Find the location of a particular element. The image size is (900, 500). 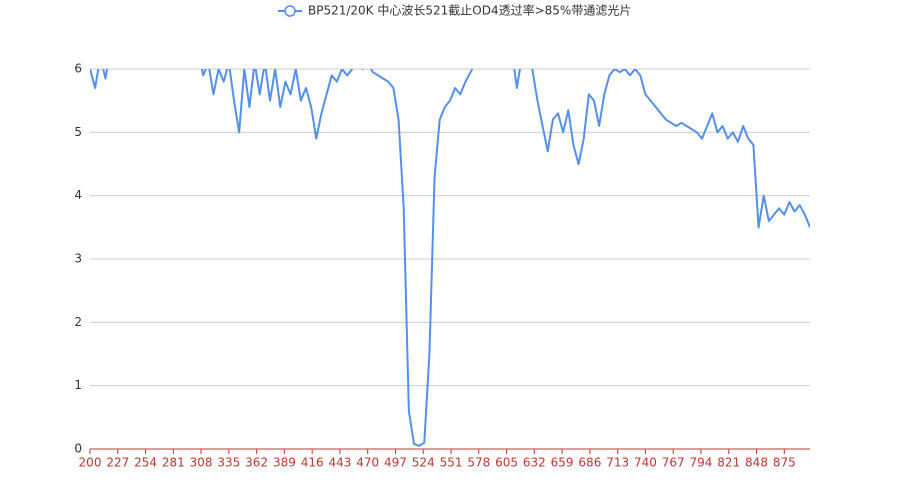

x-tick-label: 443 is located at coordinates (339, 463).